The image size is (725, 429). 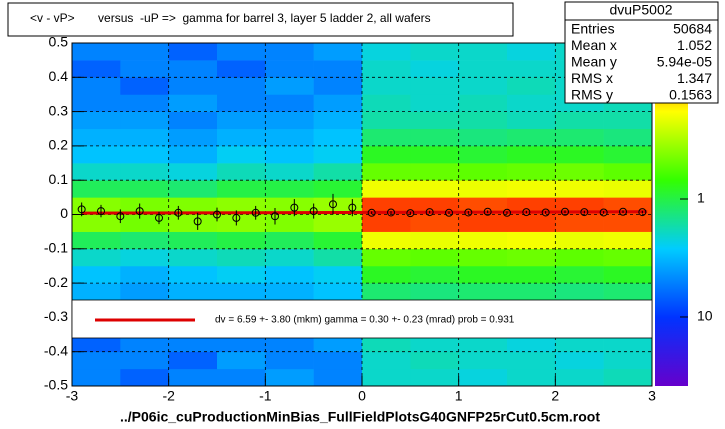 I want to click on x-tick-label: 1, so click(x=459, y=396).